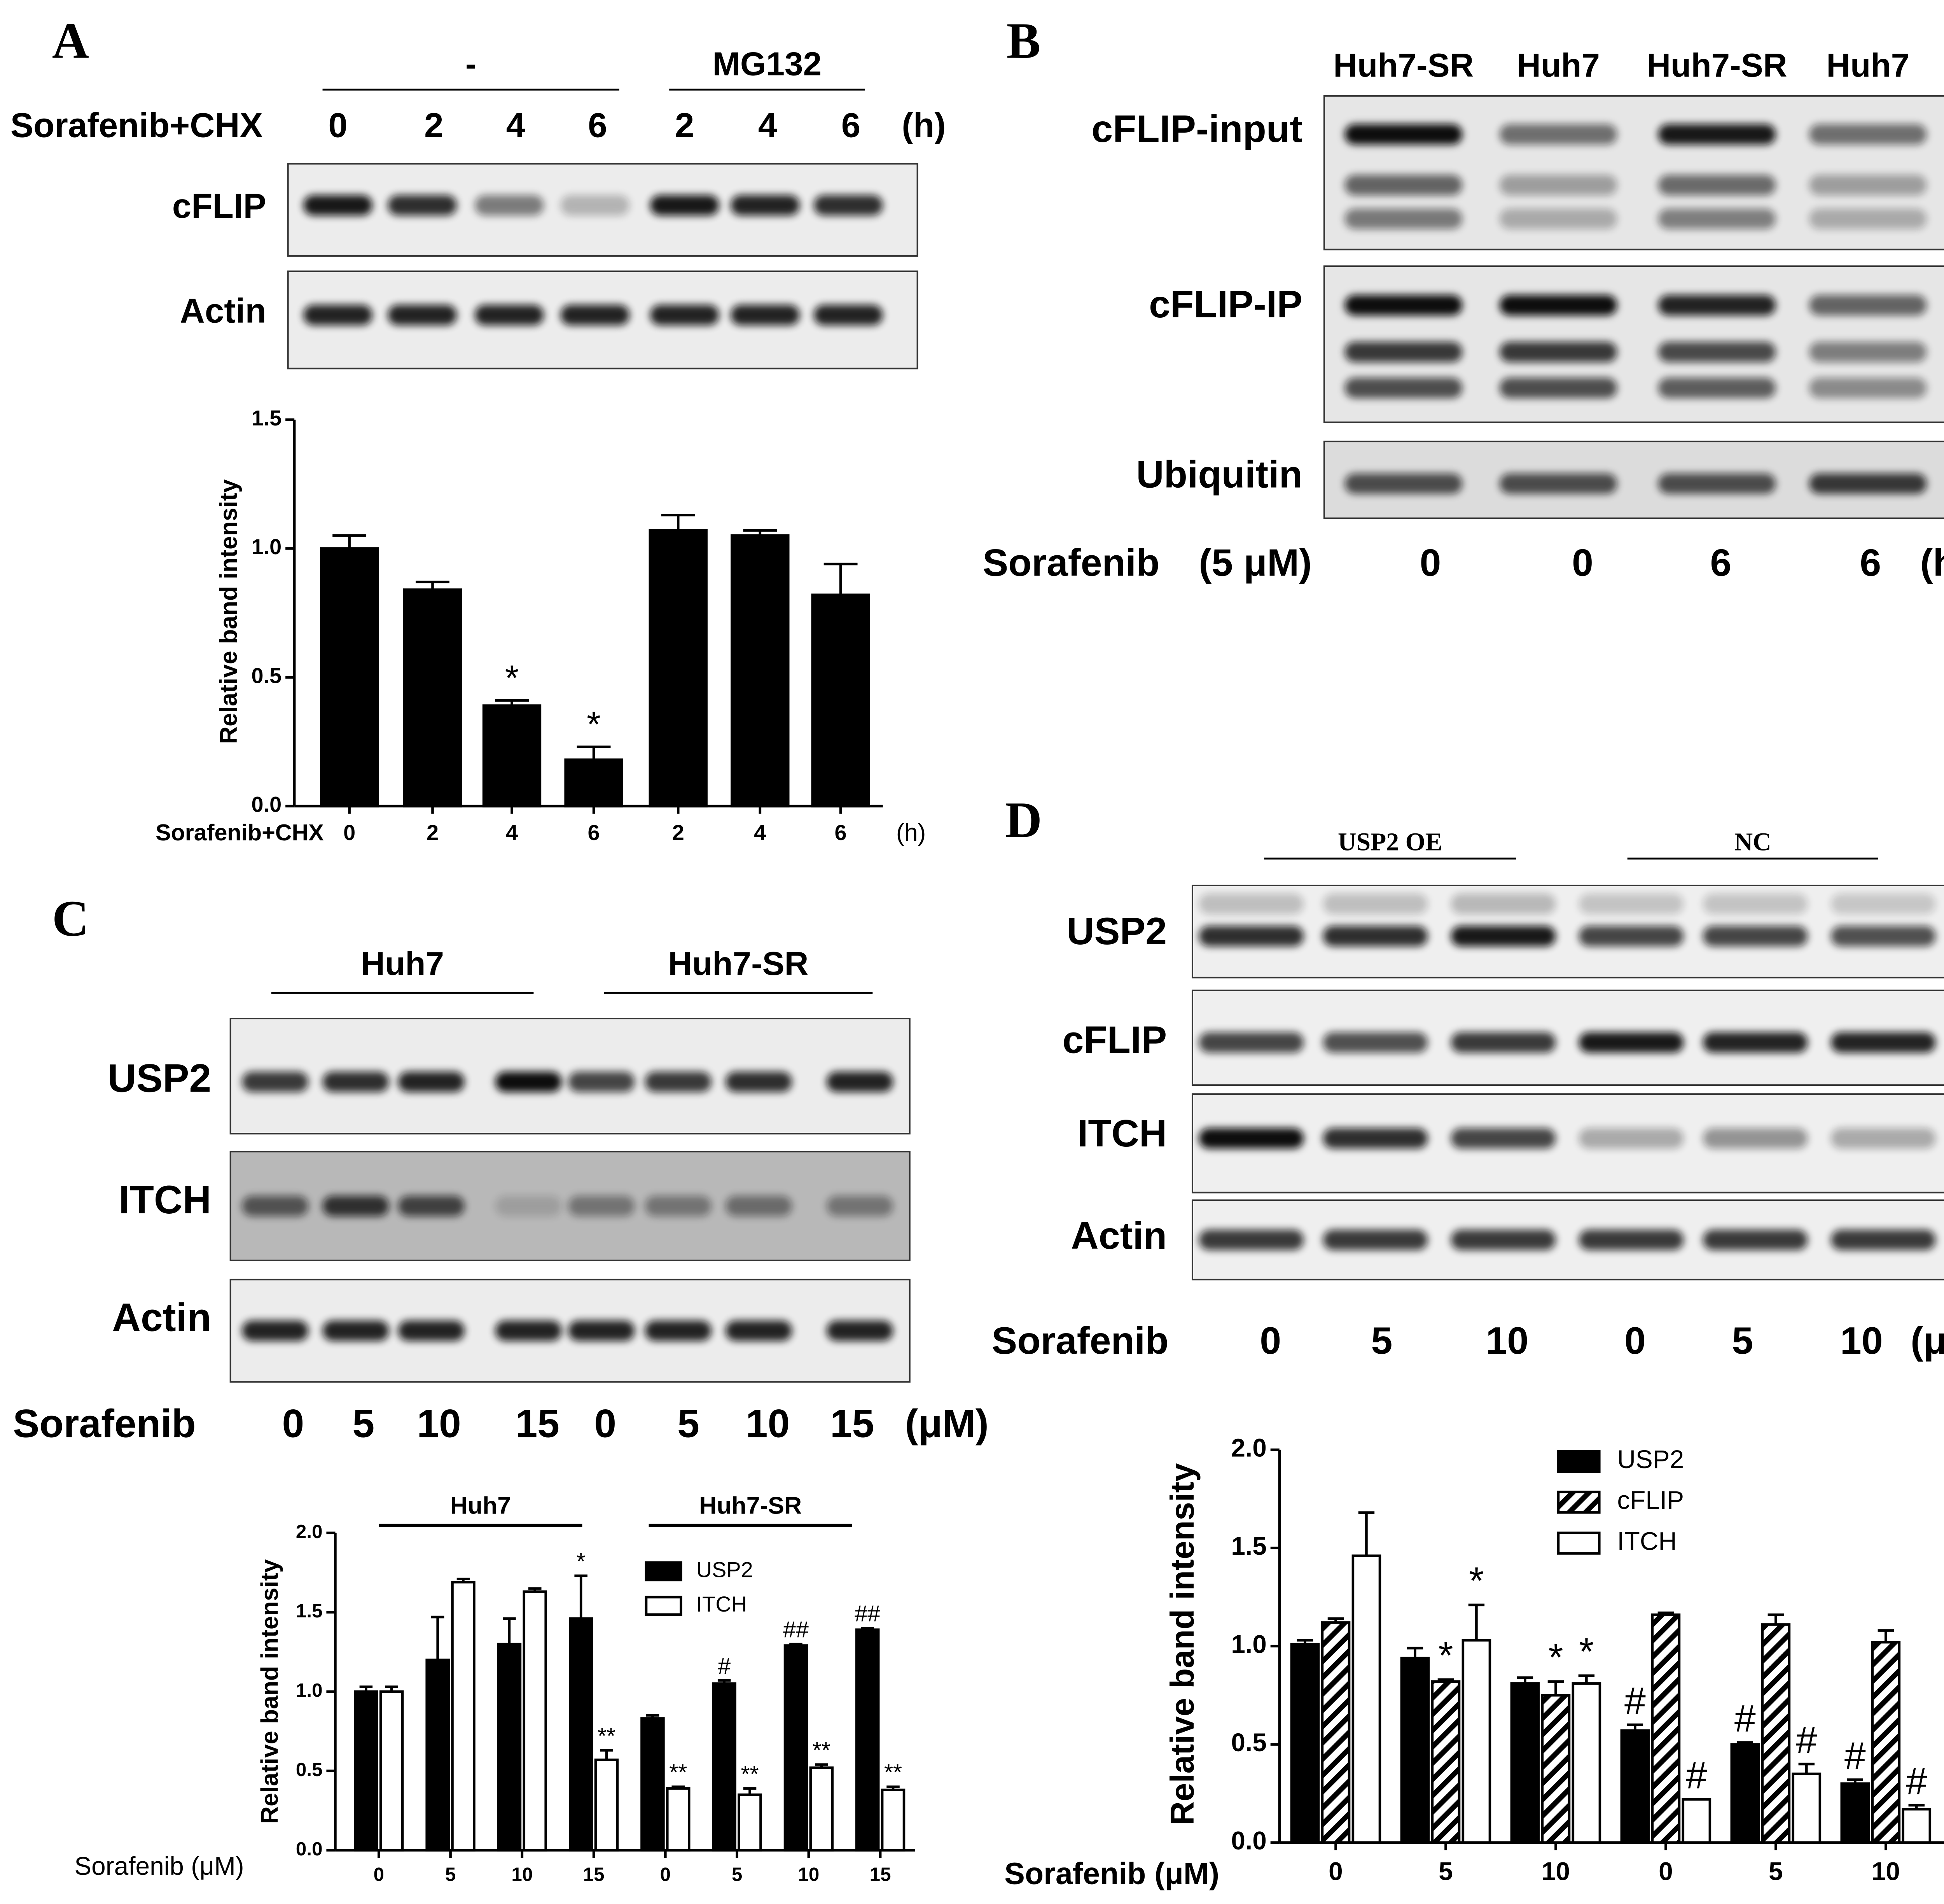 This screenshot has height=1904, width=1944. What do you see at coordinates (1886, 1871) in the screenshot?
I see `x-tick-label: 10` at bounding box center [1886, 1871].